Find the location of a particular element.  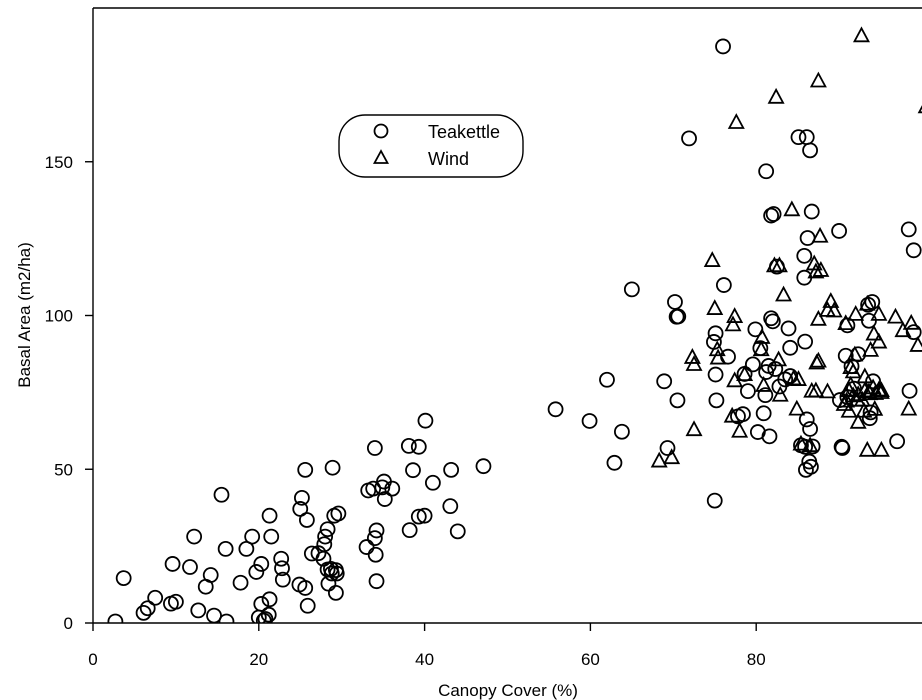

x-axis-ticks: 0 20 40 60 80 is located at coordinates (427, 646).